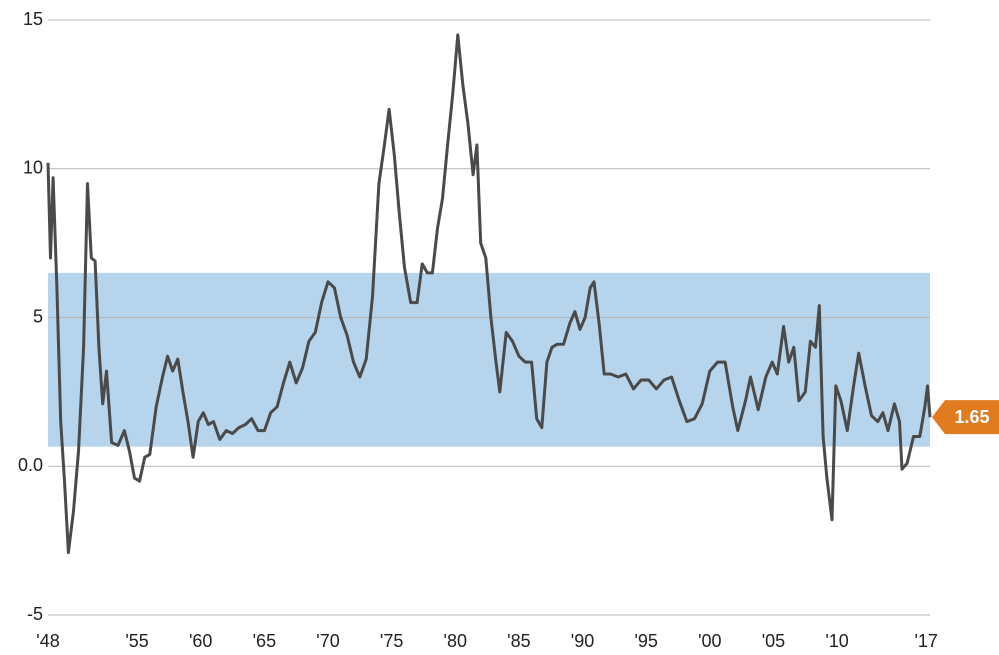  I want to click on y-tick-label: 15, so click(33, 19).